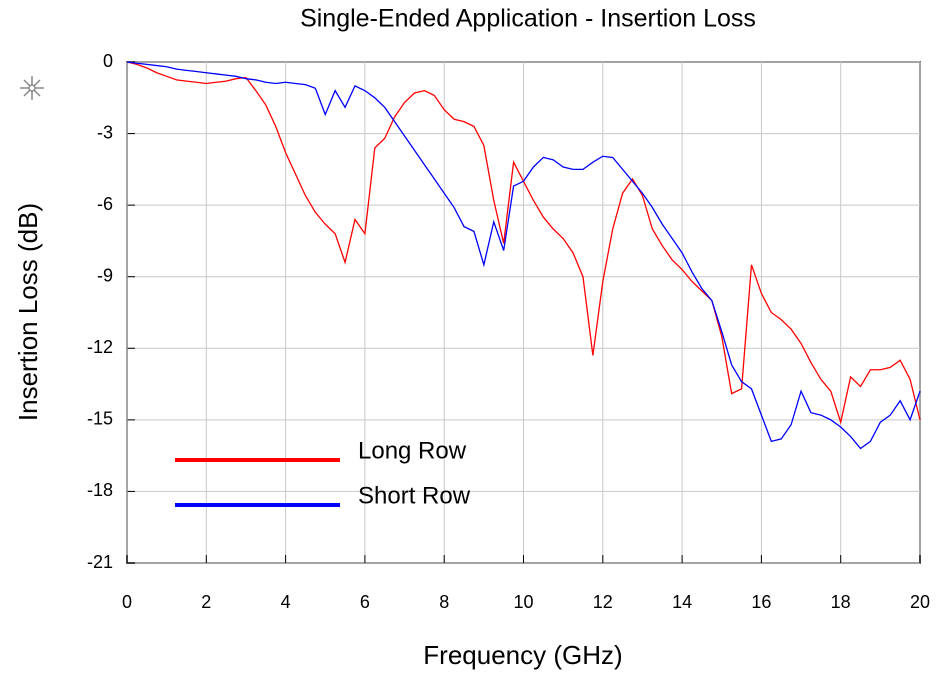 The image size is (936, 673). I want to click on x-tick-label: 18, so click(841, 602).